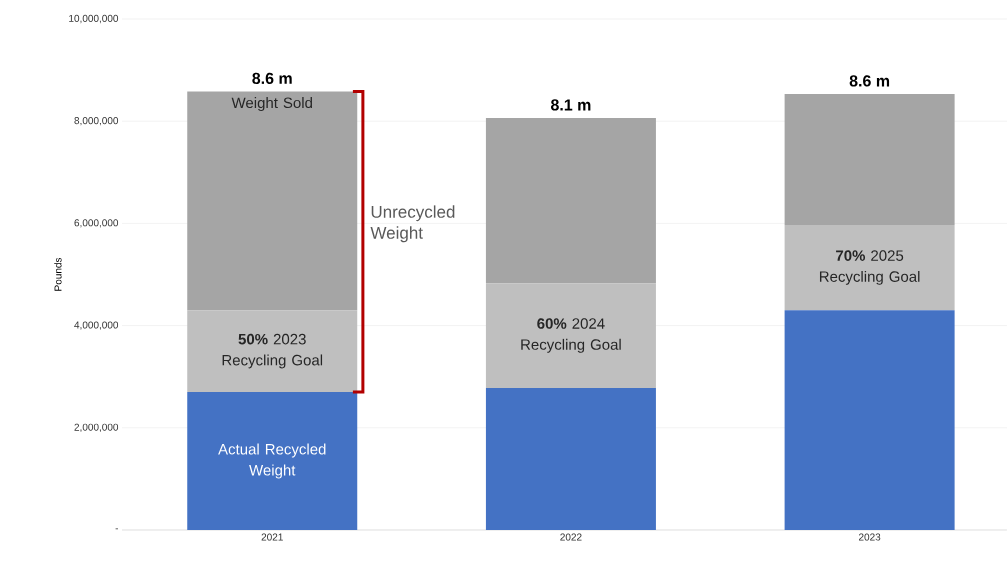  I want to click on total-label: 8.1 m, so click(570, 105).